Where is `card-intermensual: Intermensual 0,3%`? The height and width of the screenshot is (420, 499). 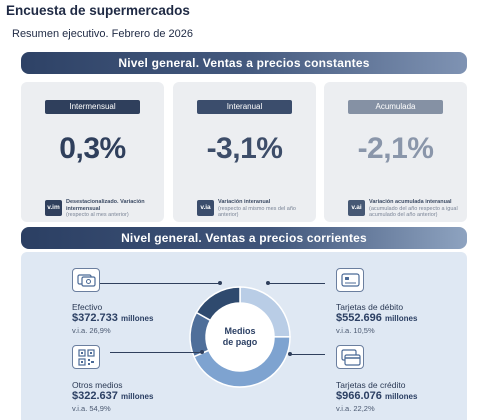
card-intermensual: Intermensual 0,3% is located at coordinates (92, 152).